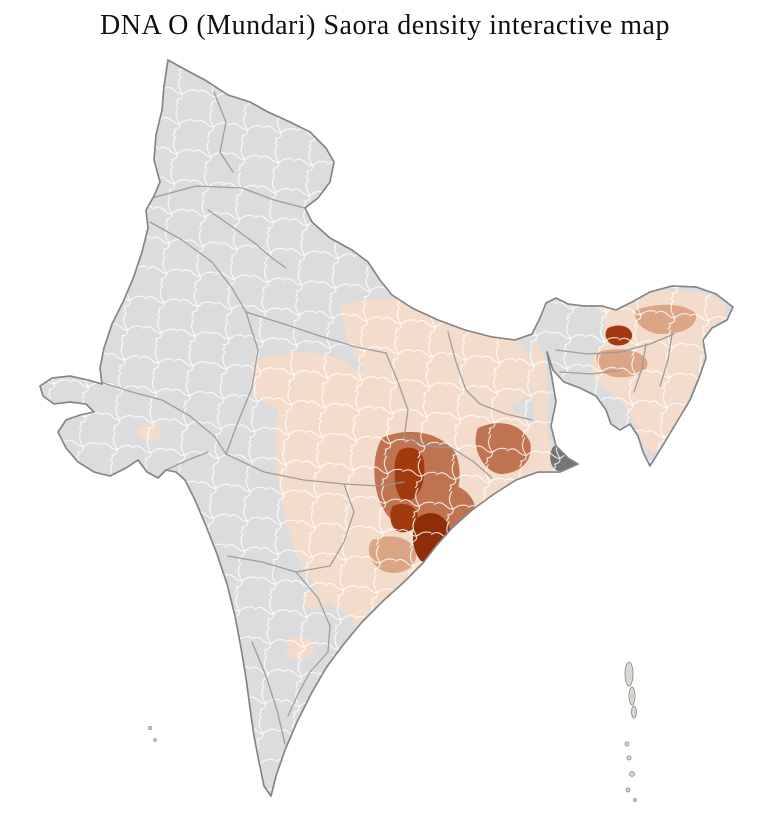 The image size is (770, 814). What do you see at coordinates (630, 731) in the screenshot?
I see `andaman-nicobar-islands` at bounding box center [630, 731].